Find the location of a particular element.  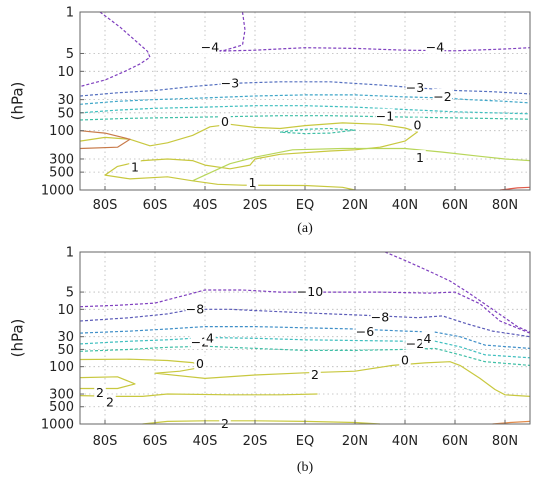

contour-label: −6 is located at coordinates (365, 331).